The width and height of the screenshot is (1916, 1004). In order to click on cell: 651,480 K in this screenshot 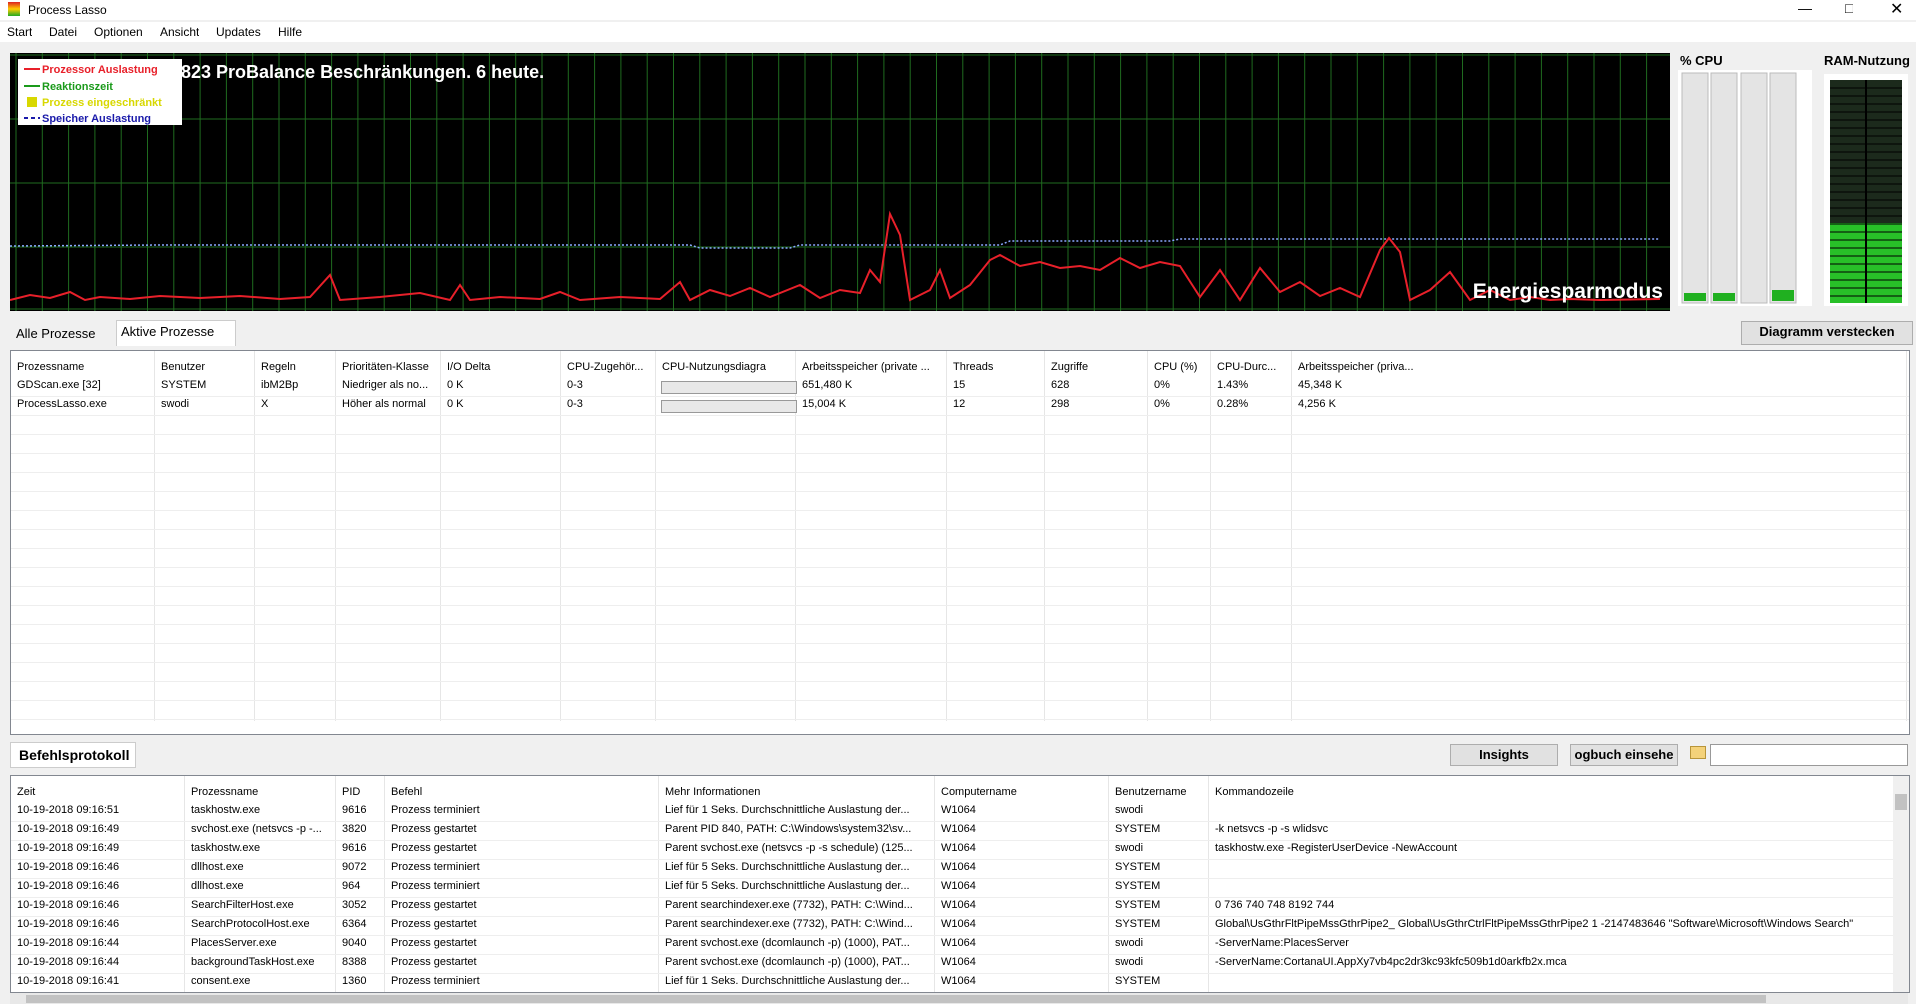, I will do `click(827, 385)`.